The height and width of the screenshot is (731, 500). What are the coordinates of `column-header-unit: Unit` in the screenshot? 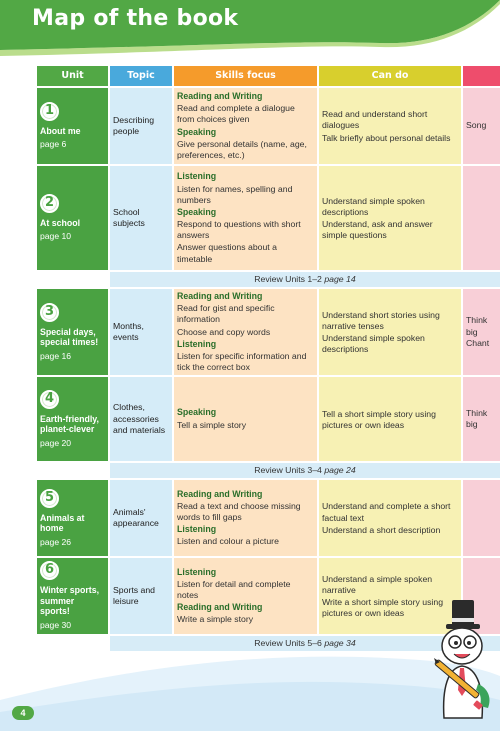 It's located at (72, 76).